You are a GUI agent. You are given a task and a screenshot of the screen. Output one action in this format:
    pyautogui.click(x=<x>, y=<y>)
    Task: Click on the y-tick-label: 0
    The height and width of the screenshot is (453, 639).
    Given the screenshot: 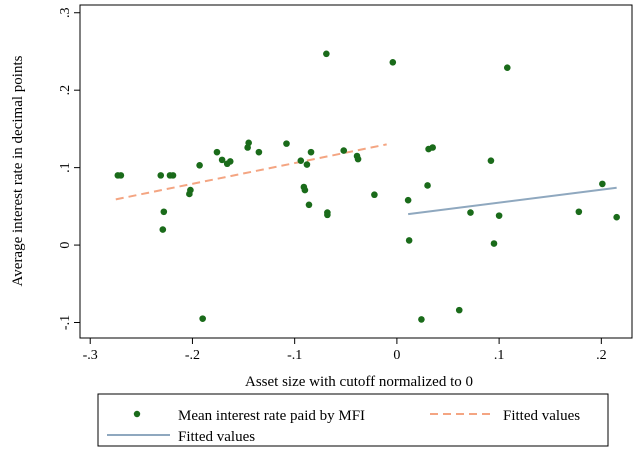 What is the action you would take?
    pyautogui.click(x=65, y=245)
    